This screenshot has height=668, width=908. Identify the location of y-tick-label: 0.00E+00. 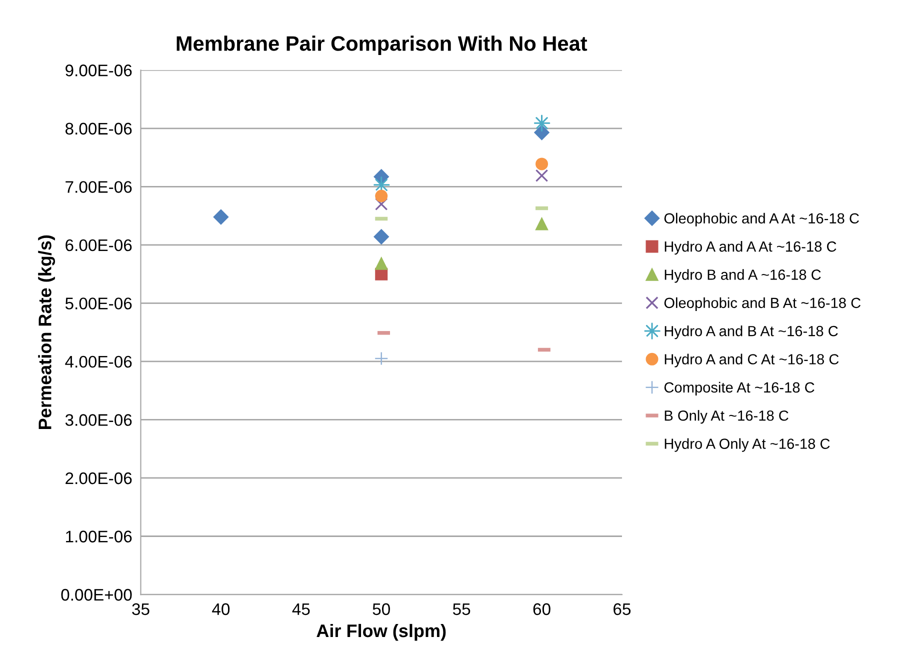
(96, 594).